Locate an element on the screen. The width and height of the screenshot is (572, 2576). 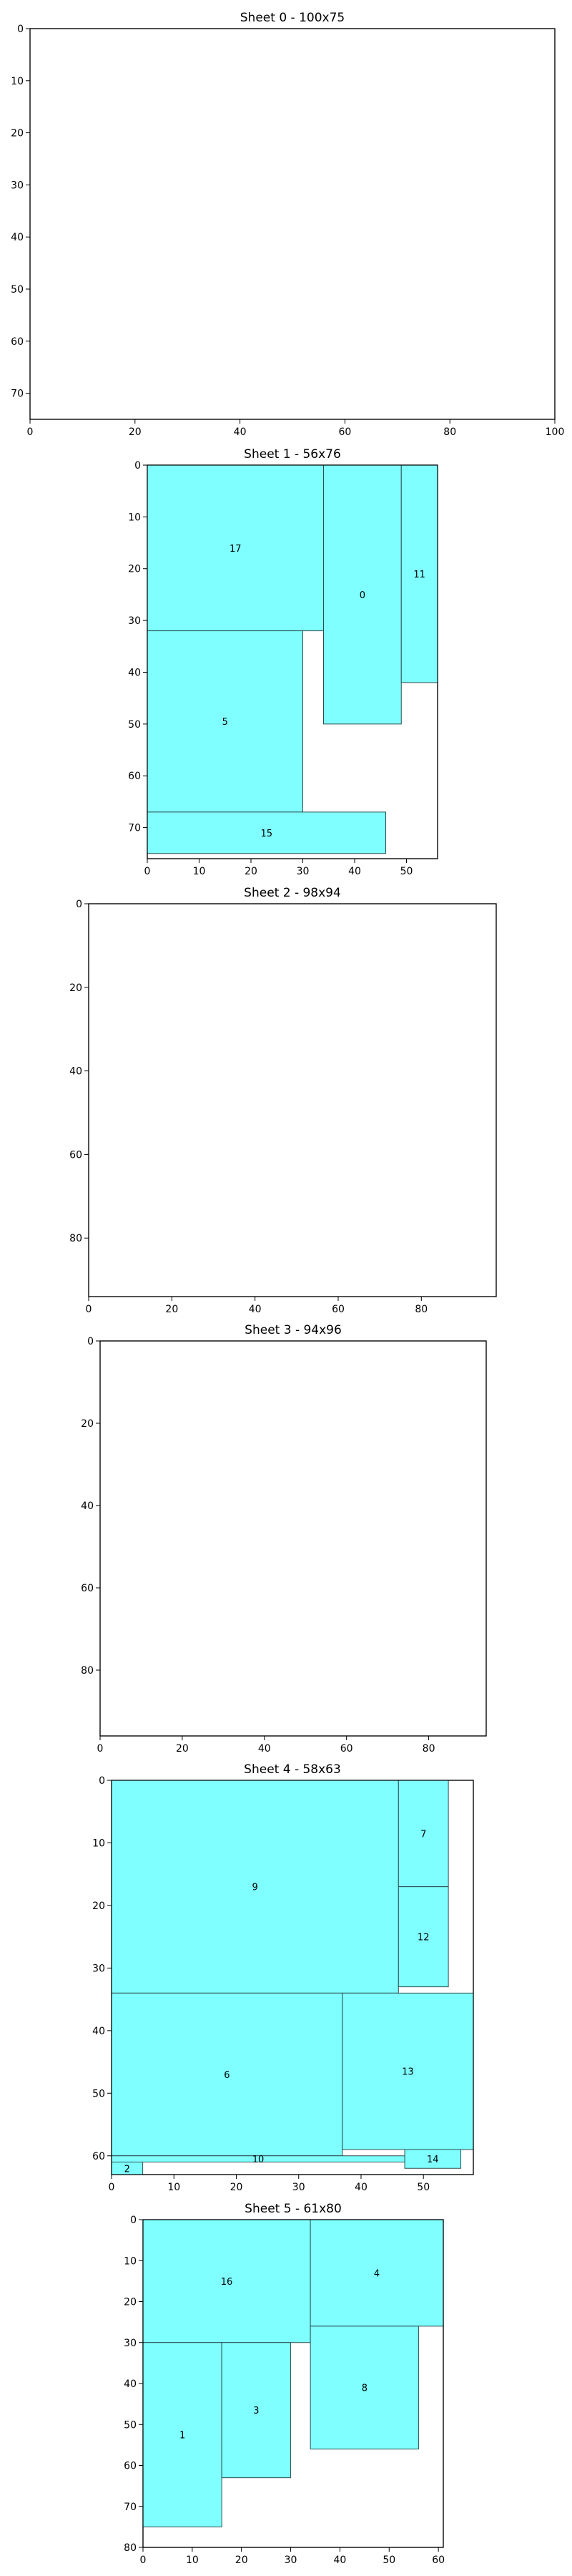
piece-label: 11 is located at coordinates (419, 575).